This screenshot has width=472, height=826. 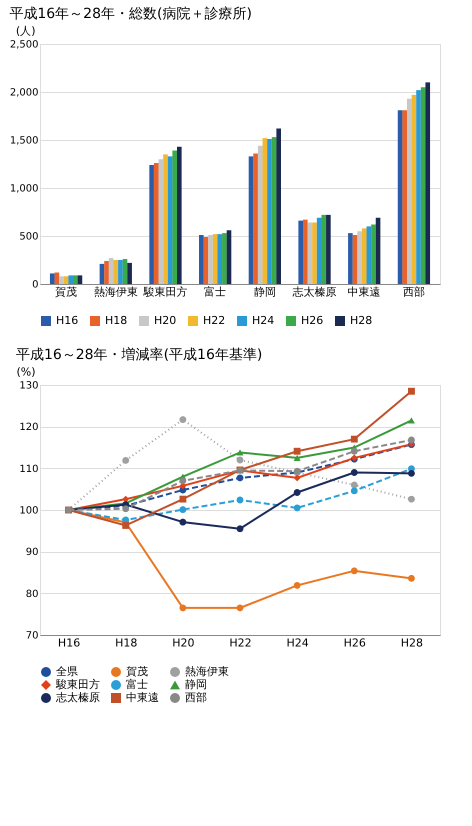 What do you see at coordinates (24, 45) in the screenshot?
I see `y-tick-label: 2,500` at bounding box center [24, 45].